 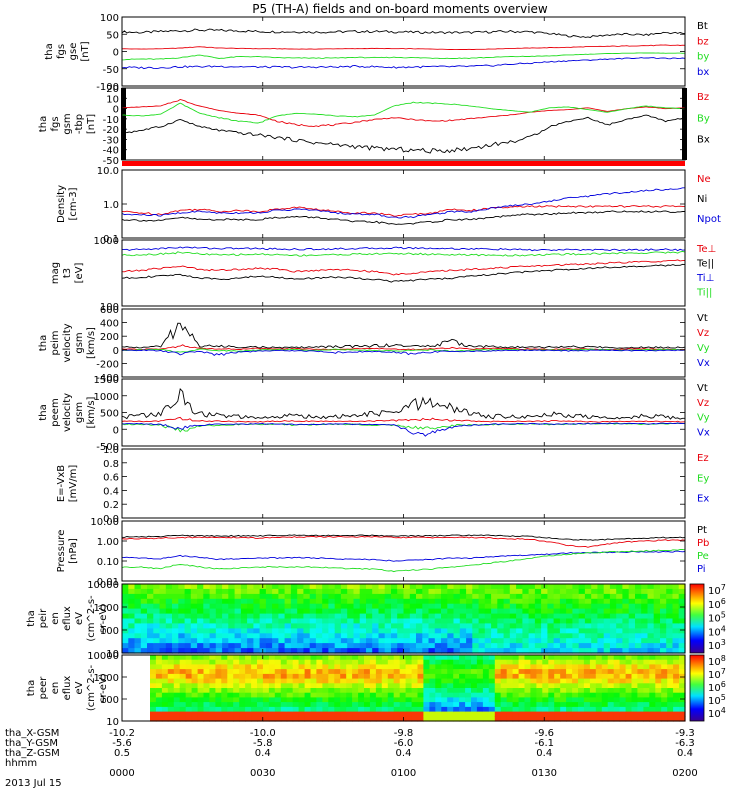 What do you see at coordinates (106, 678) in the screenshot?
I see `y-tick-label: 1000` at bounding box center [106, 678].